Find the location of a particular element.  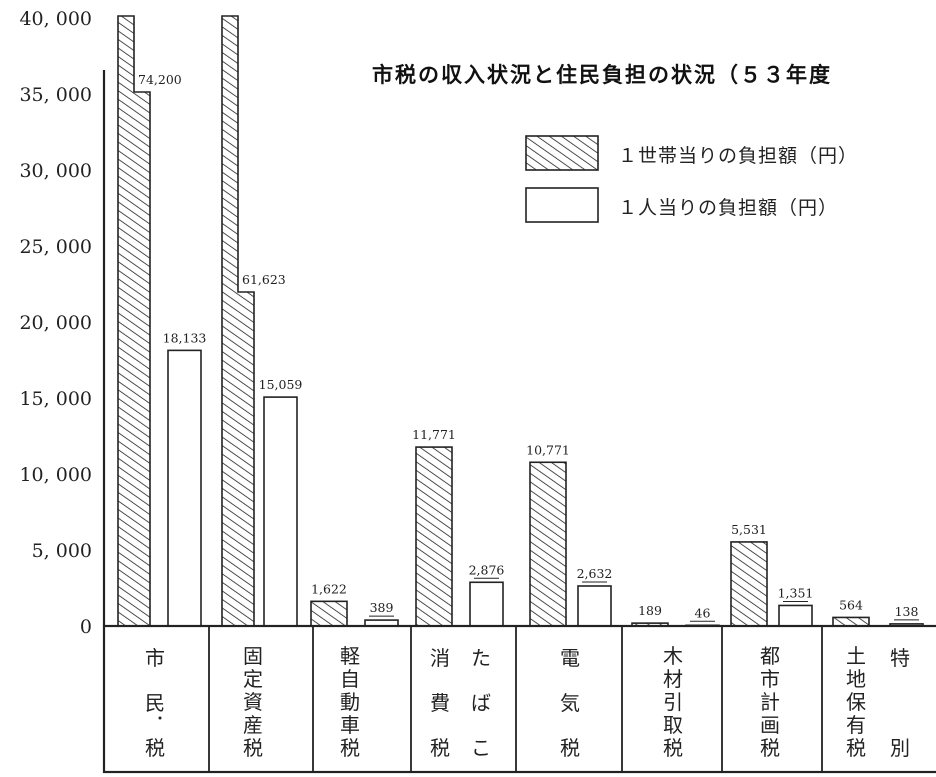

value-label: 5,531 is located at coordinates (749, 529).